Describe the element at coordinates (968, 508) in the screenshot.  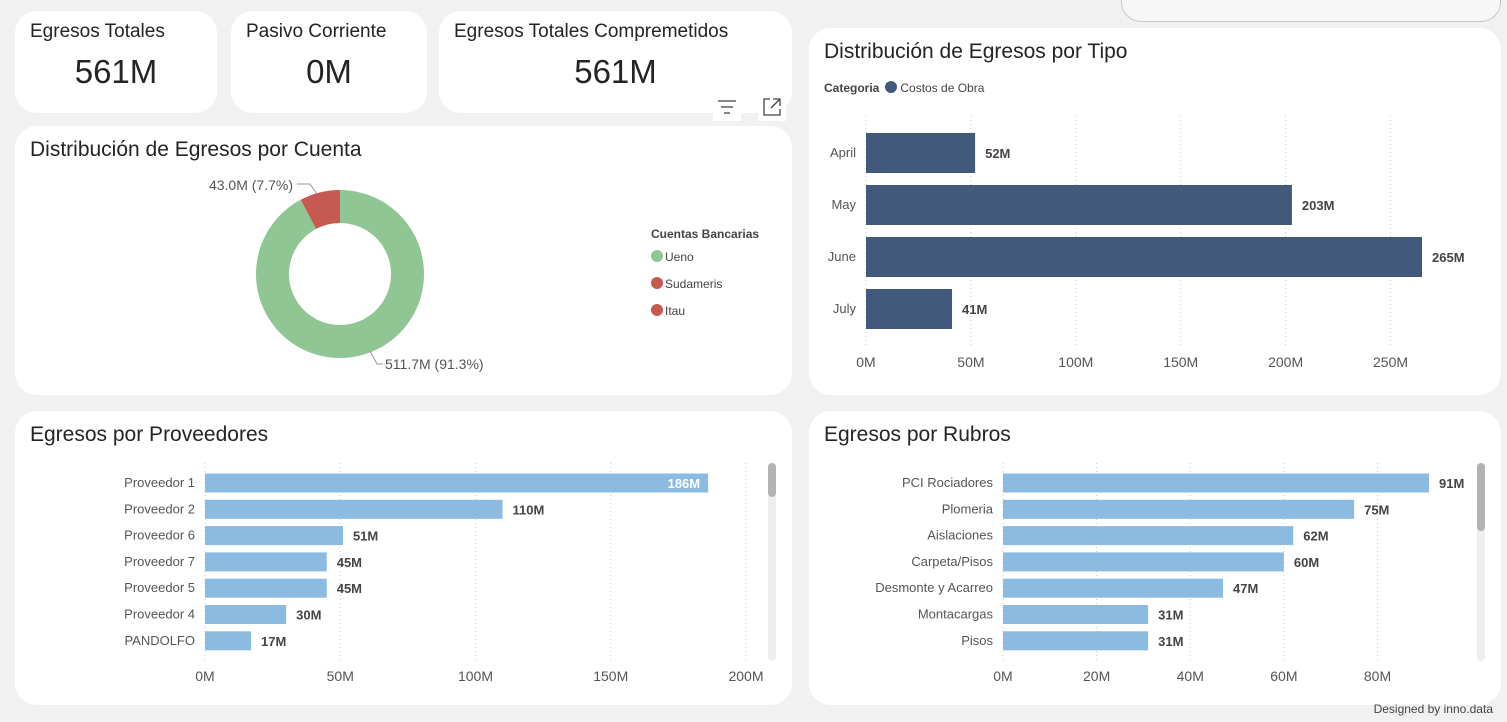
I see `category-label: Plomeria` at that location.